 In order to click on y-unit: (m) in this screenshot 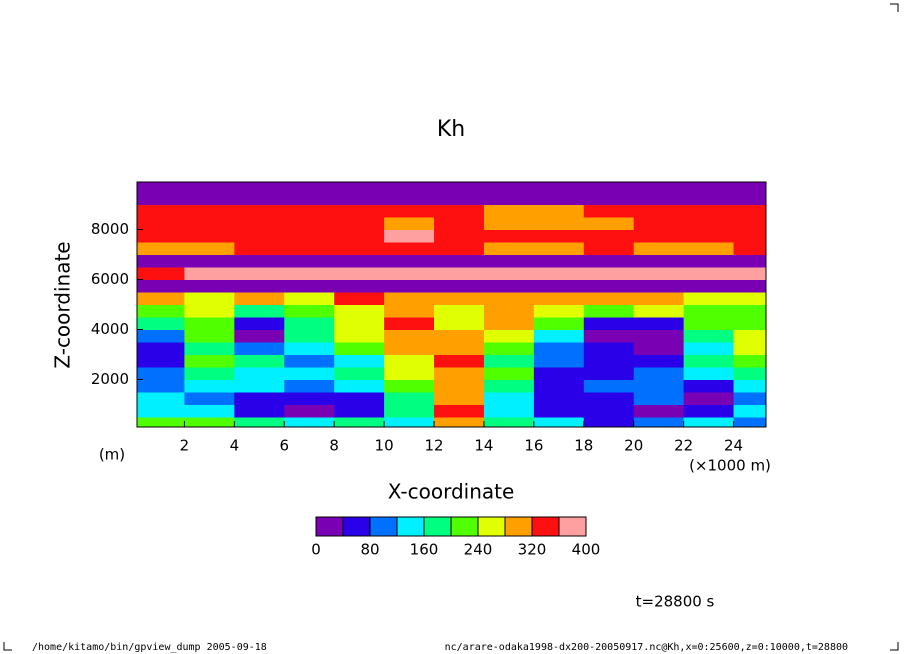, I will do `click(112, 455)`.